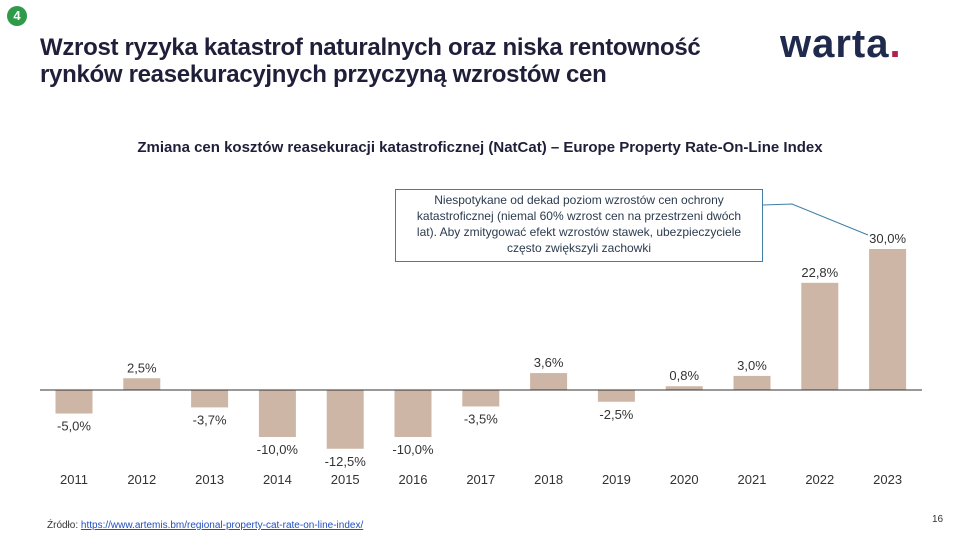  Describe the element at coordinates (74, 479) in the screenshot. I see `x-tick-2011: 2011` at that location.